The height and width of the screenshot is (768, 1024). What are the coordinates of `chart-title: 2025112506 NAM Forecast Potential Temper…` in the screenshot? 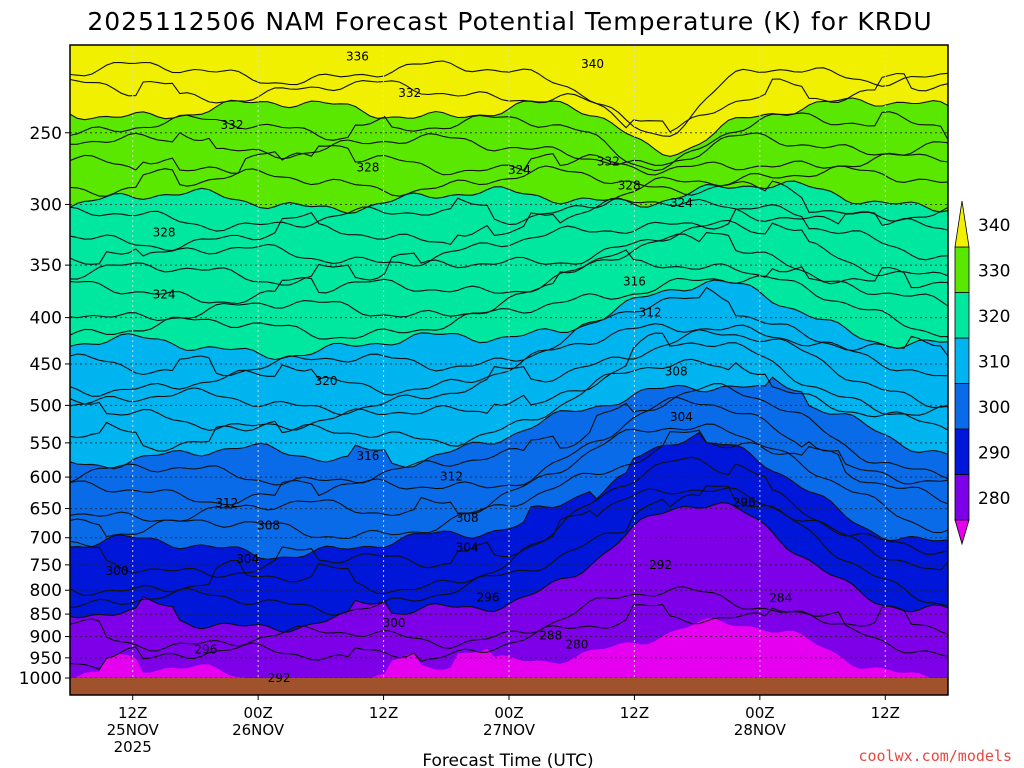 It's located at (509, 21).